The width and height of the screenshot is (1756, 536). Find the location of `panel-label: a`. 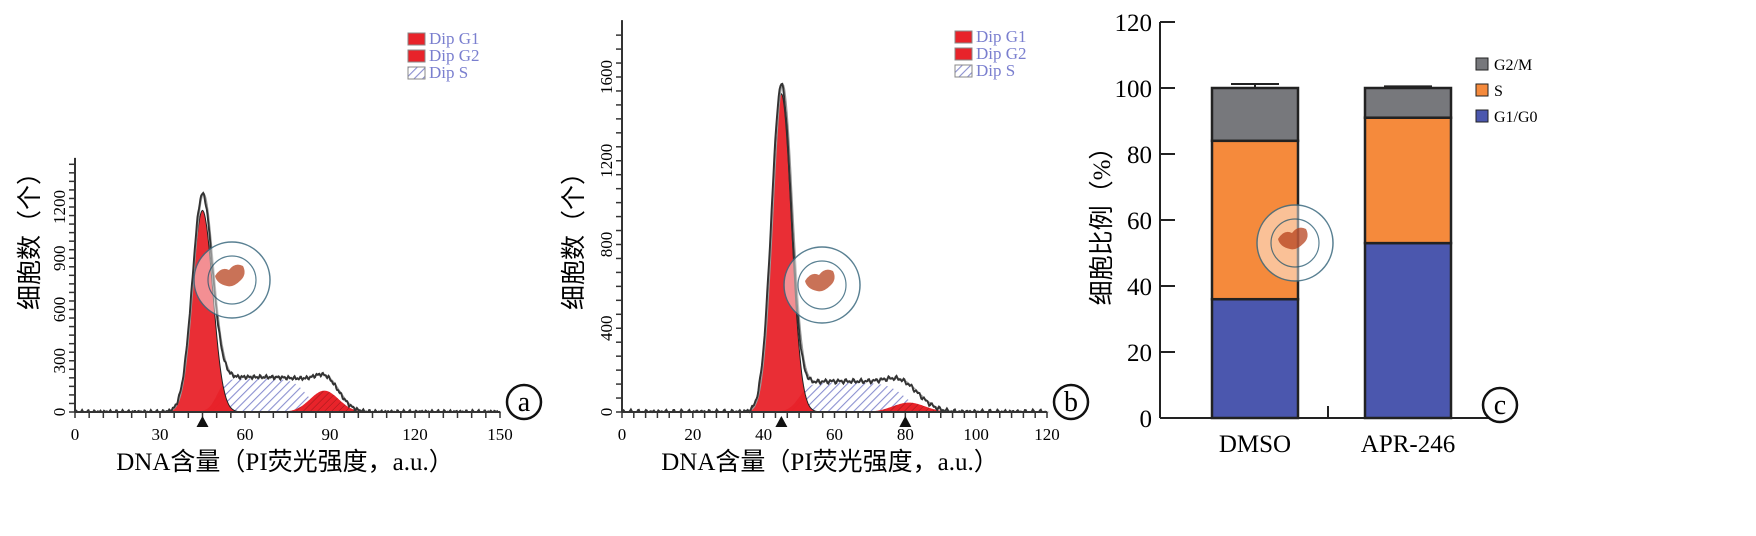

panel-label: a is located at coordinates (524, 402).